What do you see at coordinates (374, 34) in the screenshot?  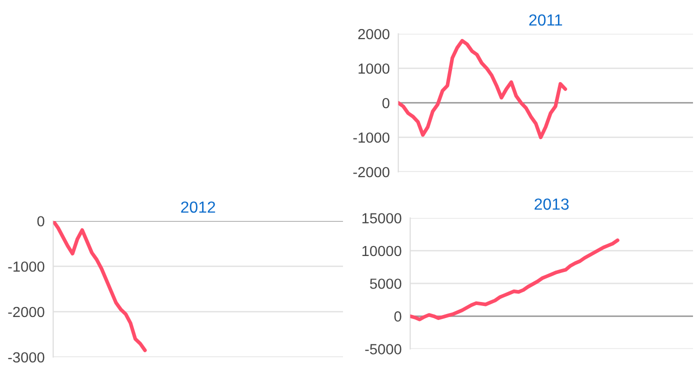 I see `y-tick-label: 2000` at bounding box center [374, 34].